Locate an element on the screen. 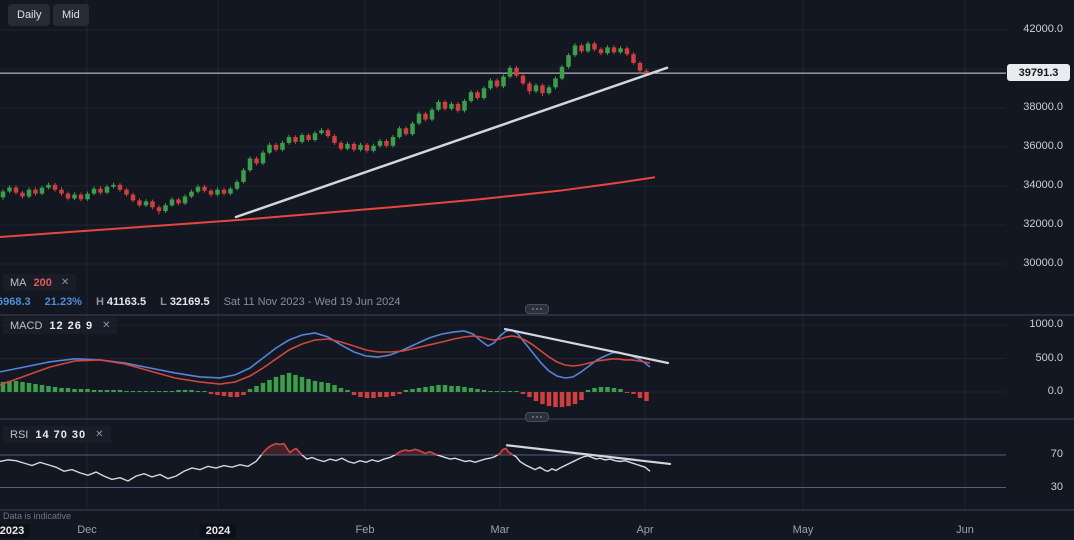 The width and height of the screenshot is (1074, 540). rsi-trendline is located at coordinates (588, 455).